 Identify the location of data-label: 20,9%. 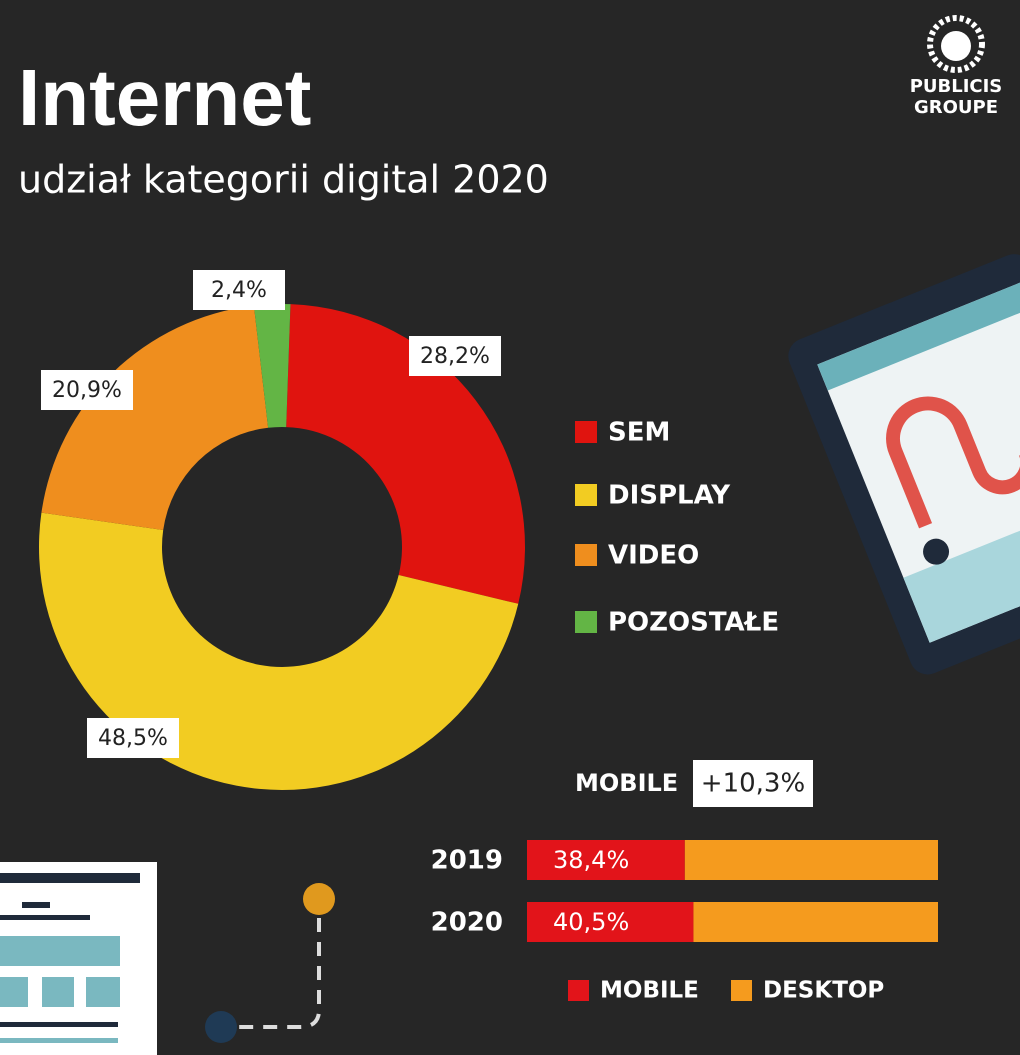
(87, 390).